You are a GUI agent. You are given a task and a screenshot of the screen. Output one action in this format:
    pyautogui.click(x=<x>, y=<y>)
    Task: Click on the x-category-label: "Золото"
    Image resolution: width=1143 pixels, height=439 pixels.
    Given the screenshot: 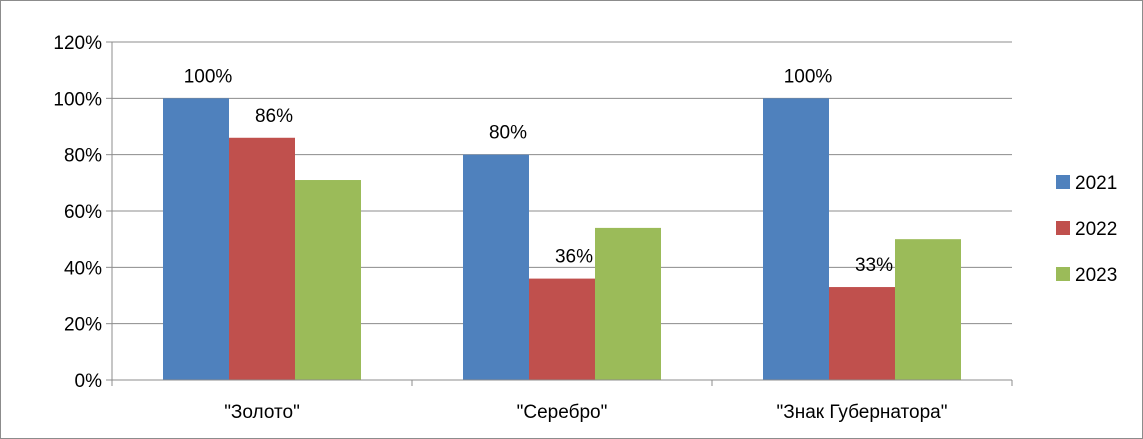 What is the action you would take?
    pyautogui.click(x=262, y=412)
    